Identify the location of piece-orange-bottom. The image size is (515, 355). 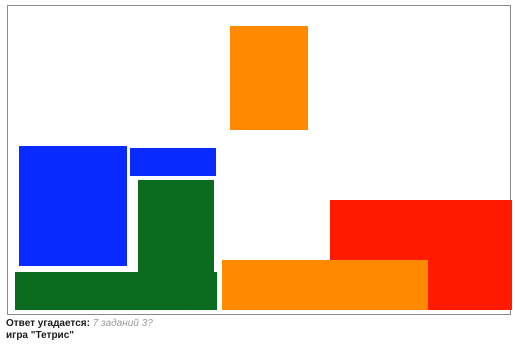
(325, 285).